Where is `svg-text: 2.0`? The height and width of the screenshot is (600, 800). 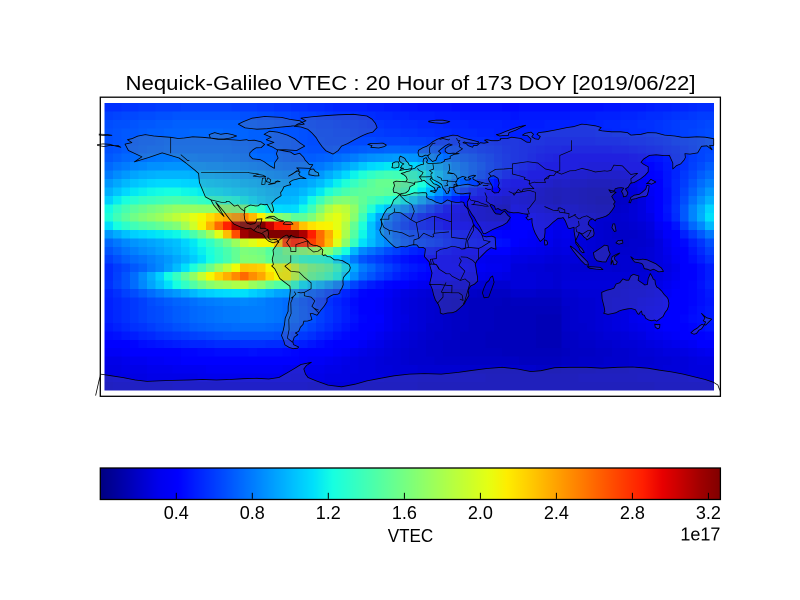
svg-text: 2.0 is located at coordinates (480, 513).